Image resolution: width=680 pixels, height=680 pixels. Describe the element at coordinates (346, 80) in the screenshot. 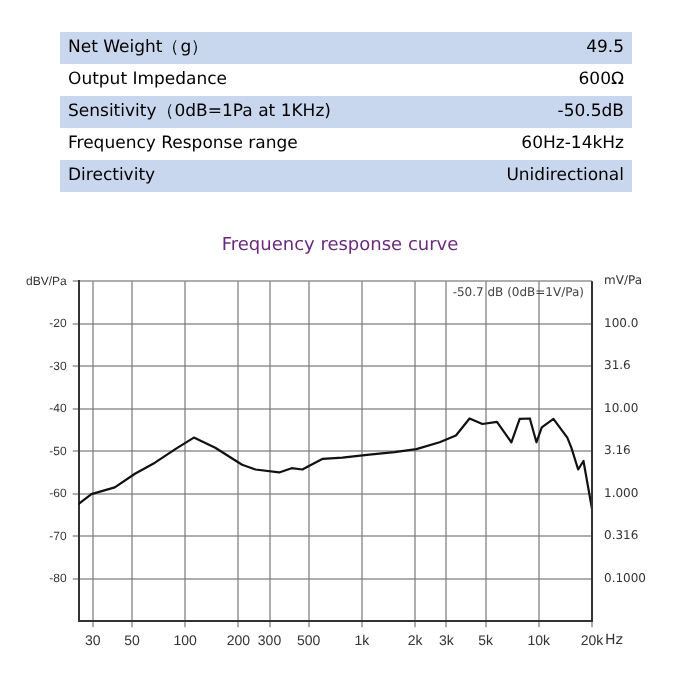

I see `table-row: Output Impedance 600Ω` at that location.